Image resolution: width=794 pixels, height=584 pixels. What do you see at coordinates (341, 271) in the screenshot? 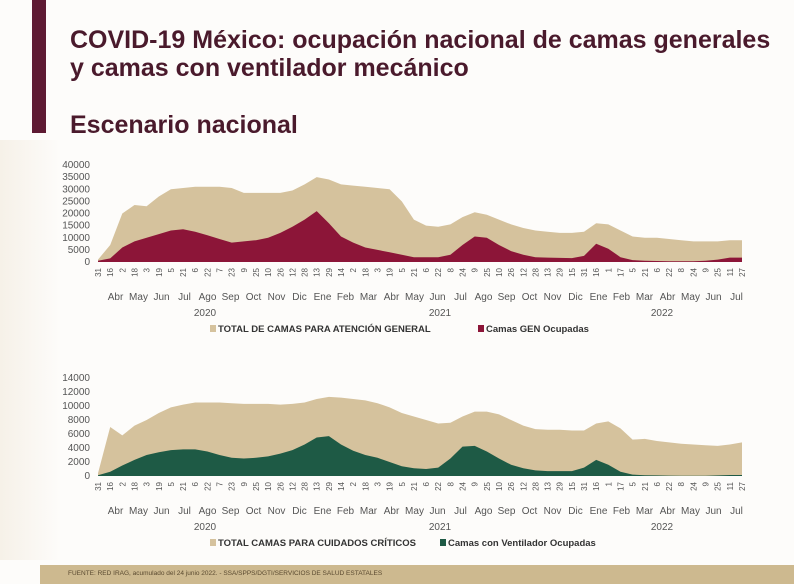
I see `x-day-tick: 14` at bounding box center [341, 271].